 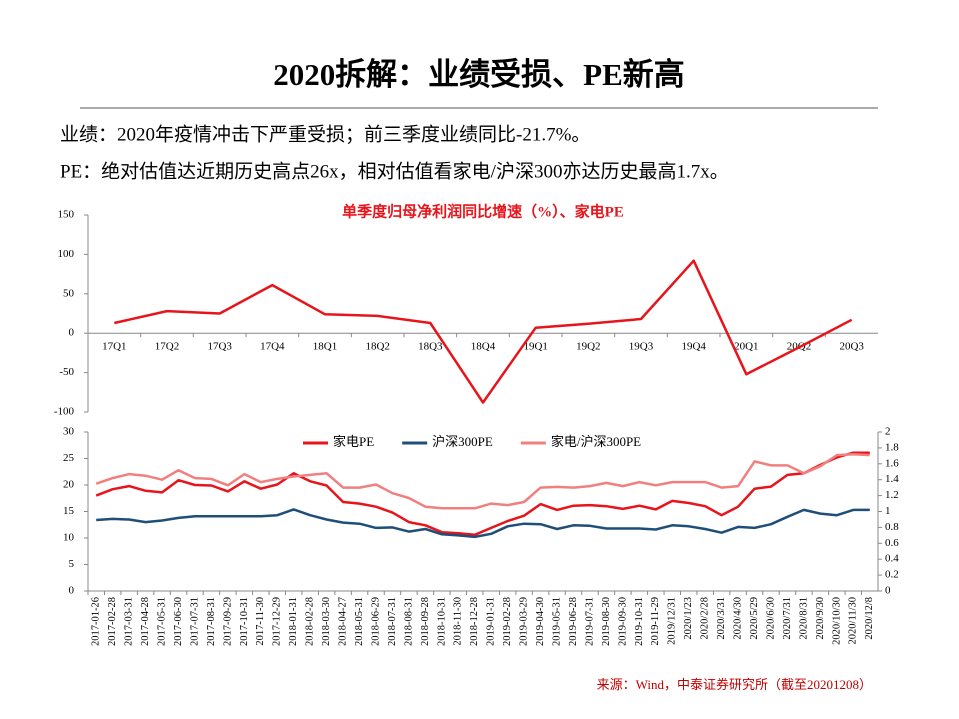 I want to click on y-tick-label: -100, so click(x=64, y=412).